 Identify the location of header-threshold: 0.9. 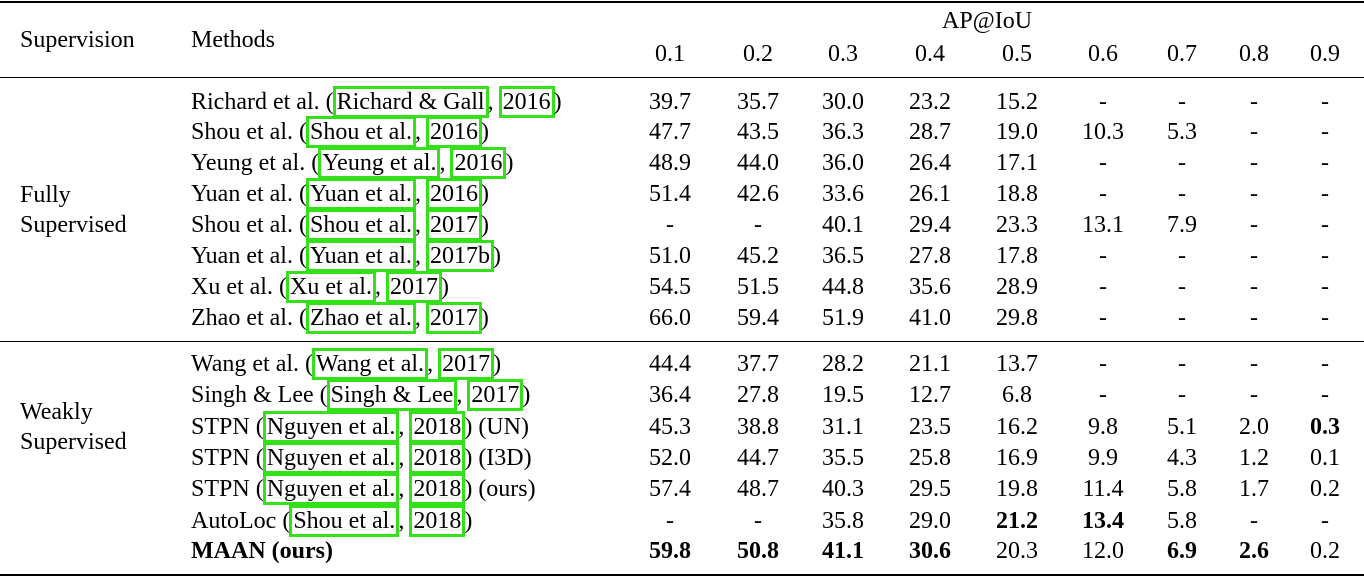
(1325, 54).